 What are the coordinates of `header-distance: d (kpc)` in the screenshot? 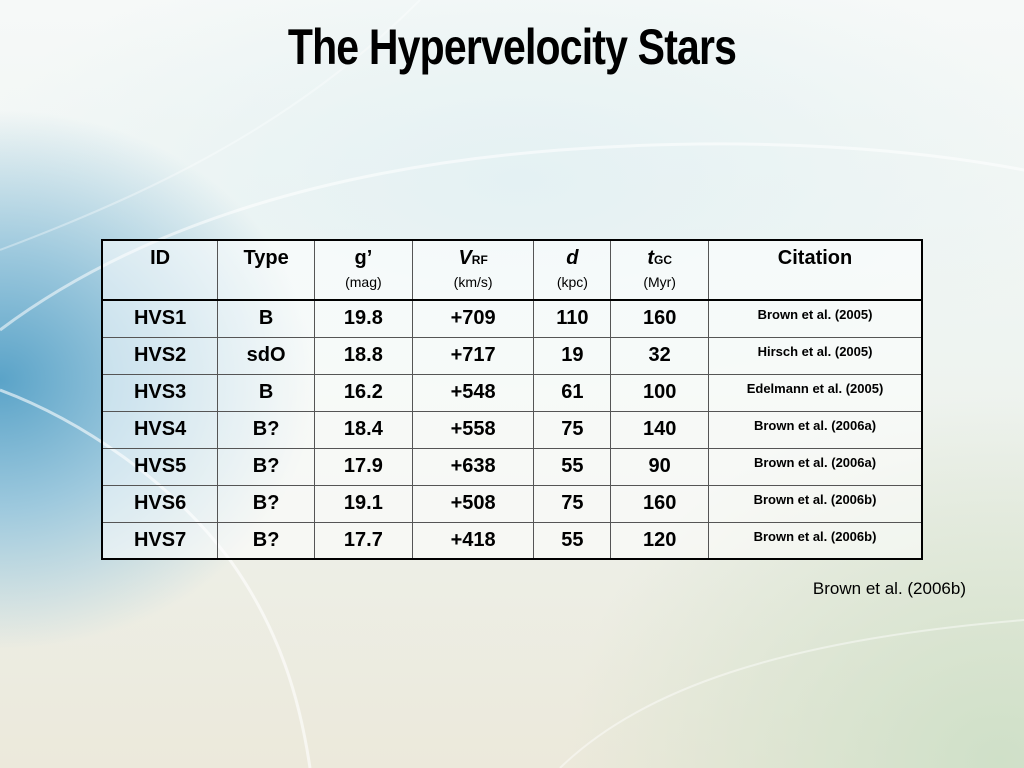 It's located at (572, 270).